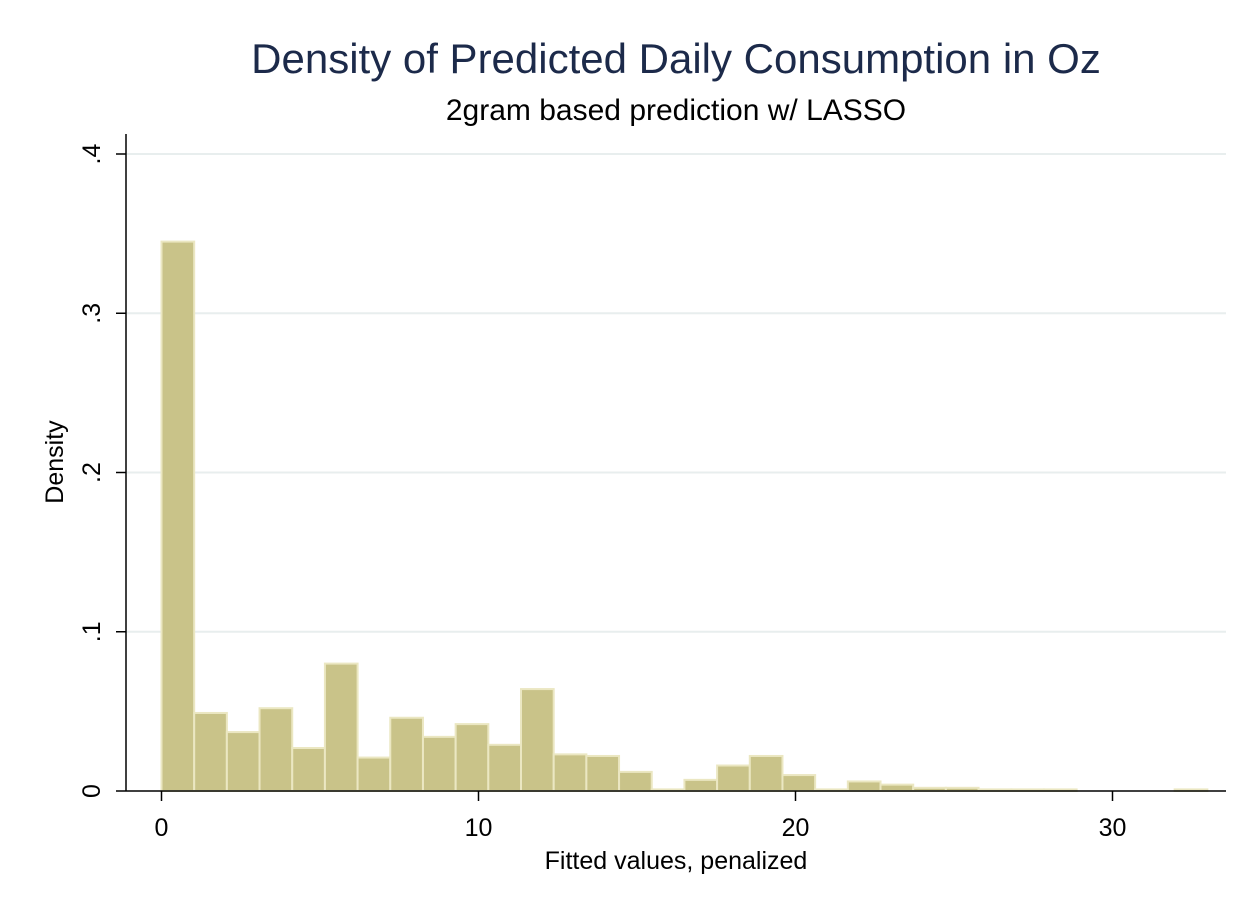  I want to click on y-tick-label: .3, so click(92, 313).